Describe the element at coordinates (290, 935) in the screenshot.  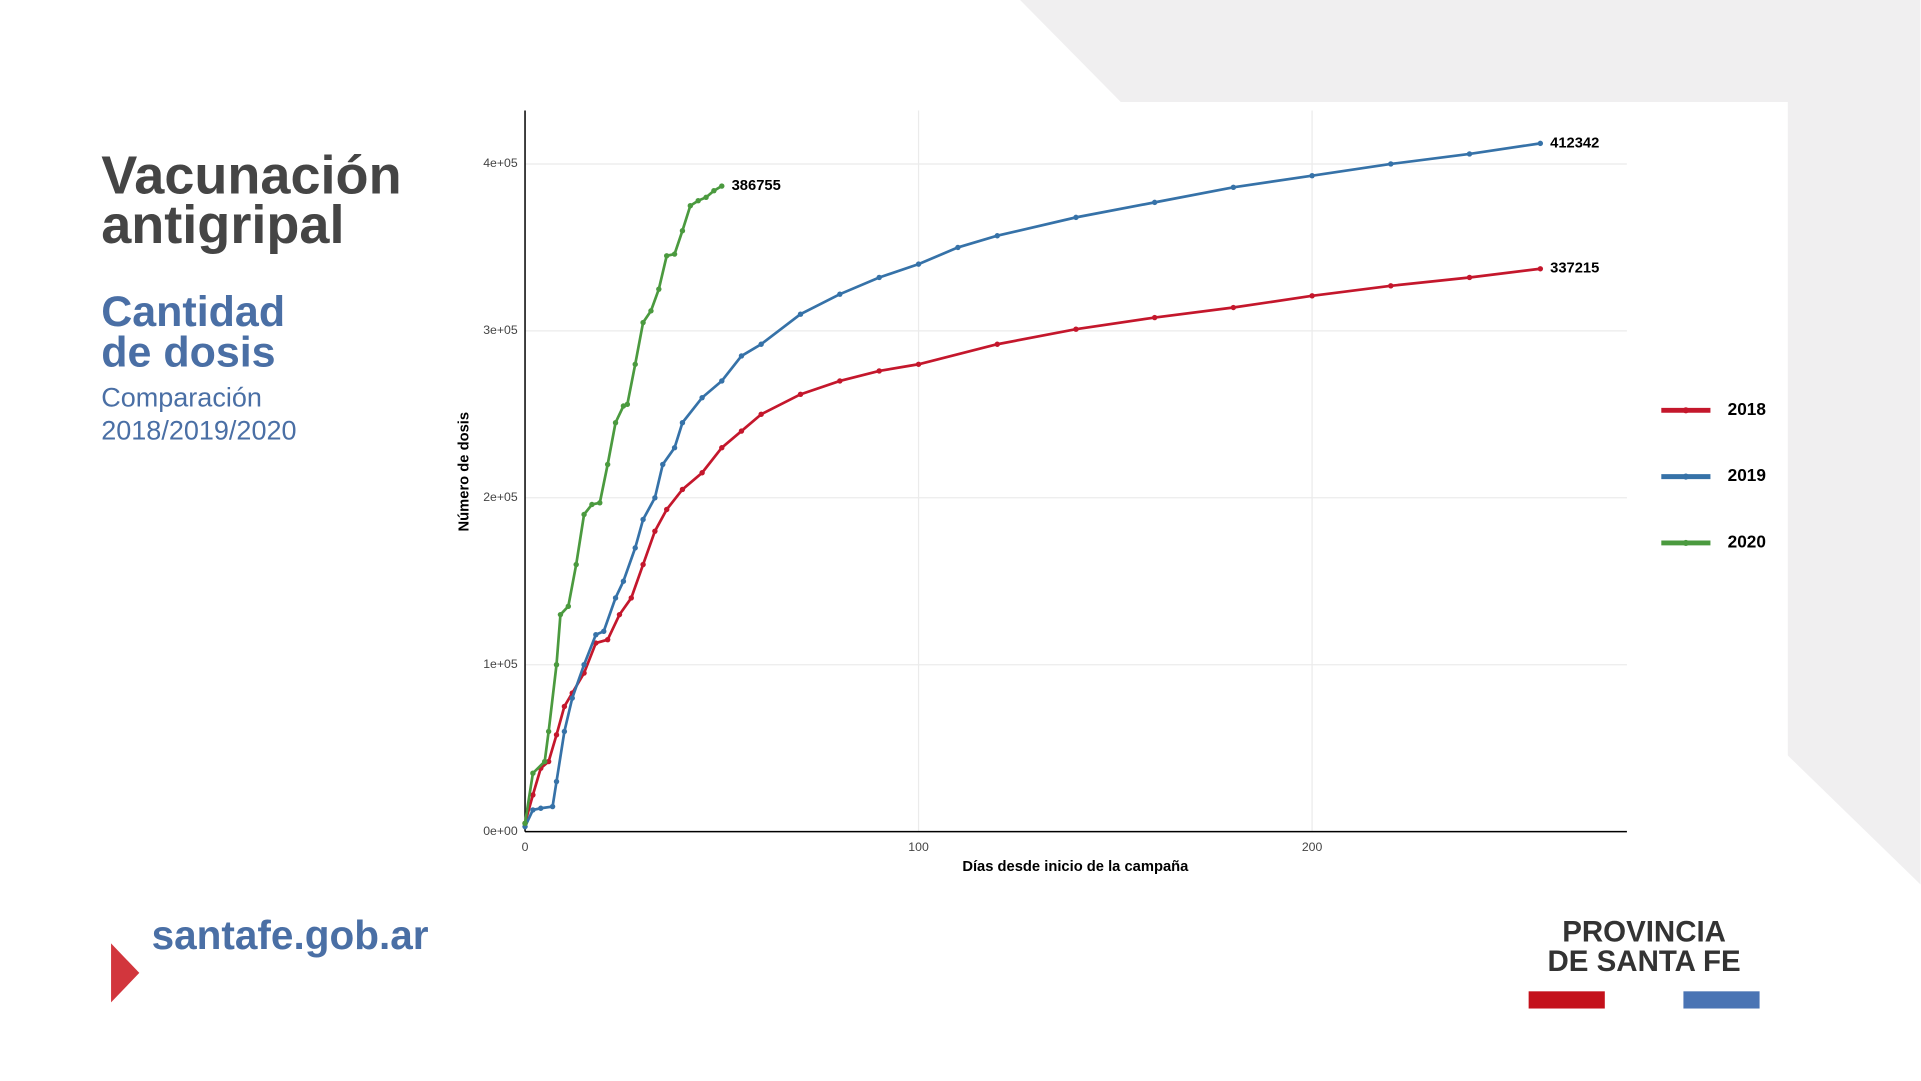
I see `site-link: santafe.gob.ar` at that location.